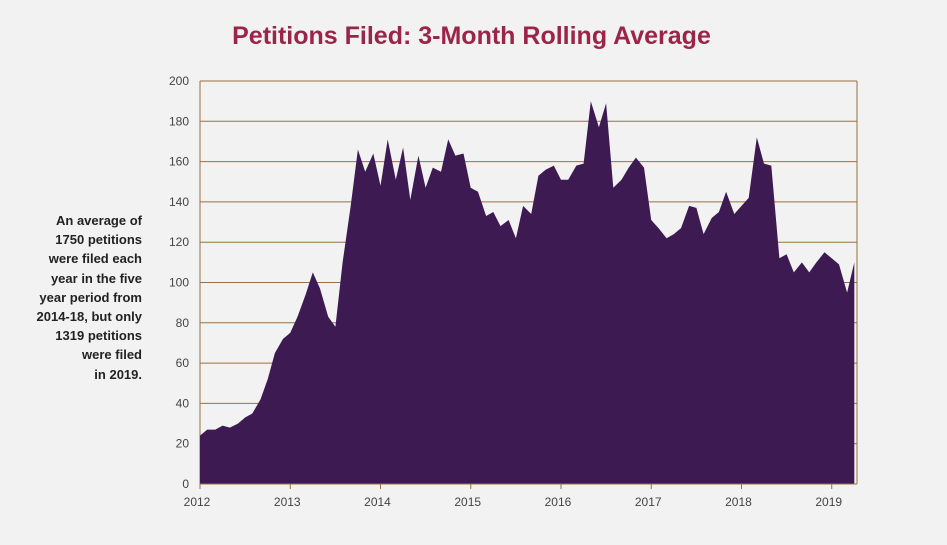 The width and height of the screenshot is (947, 545). I want to click on y-tick-label: 140, so click(179, 202).